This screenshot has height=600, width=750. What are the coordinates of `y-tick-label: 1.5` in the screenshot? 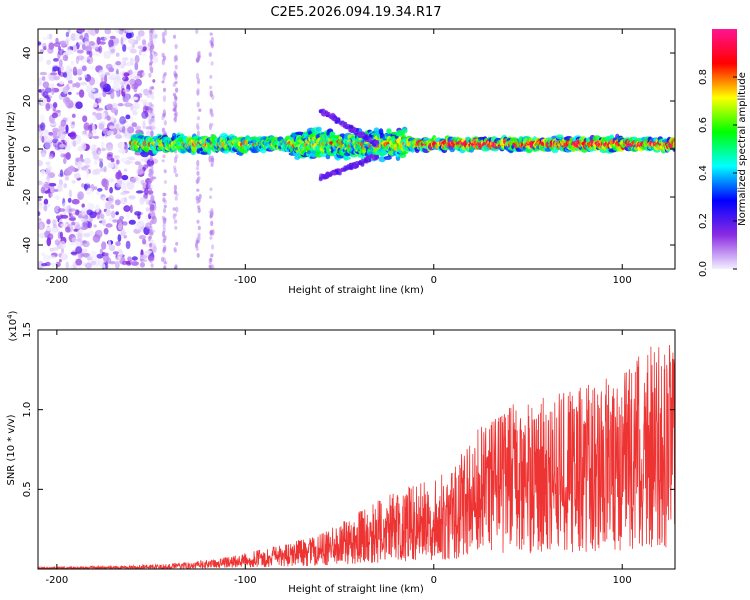 It's located at (27, 330).